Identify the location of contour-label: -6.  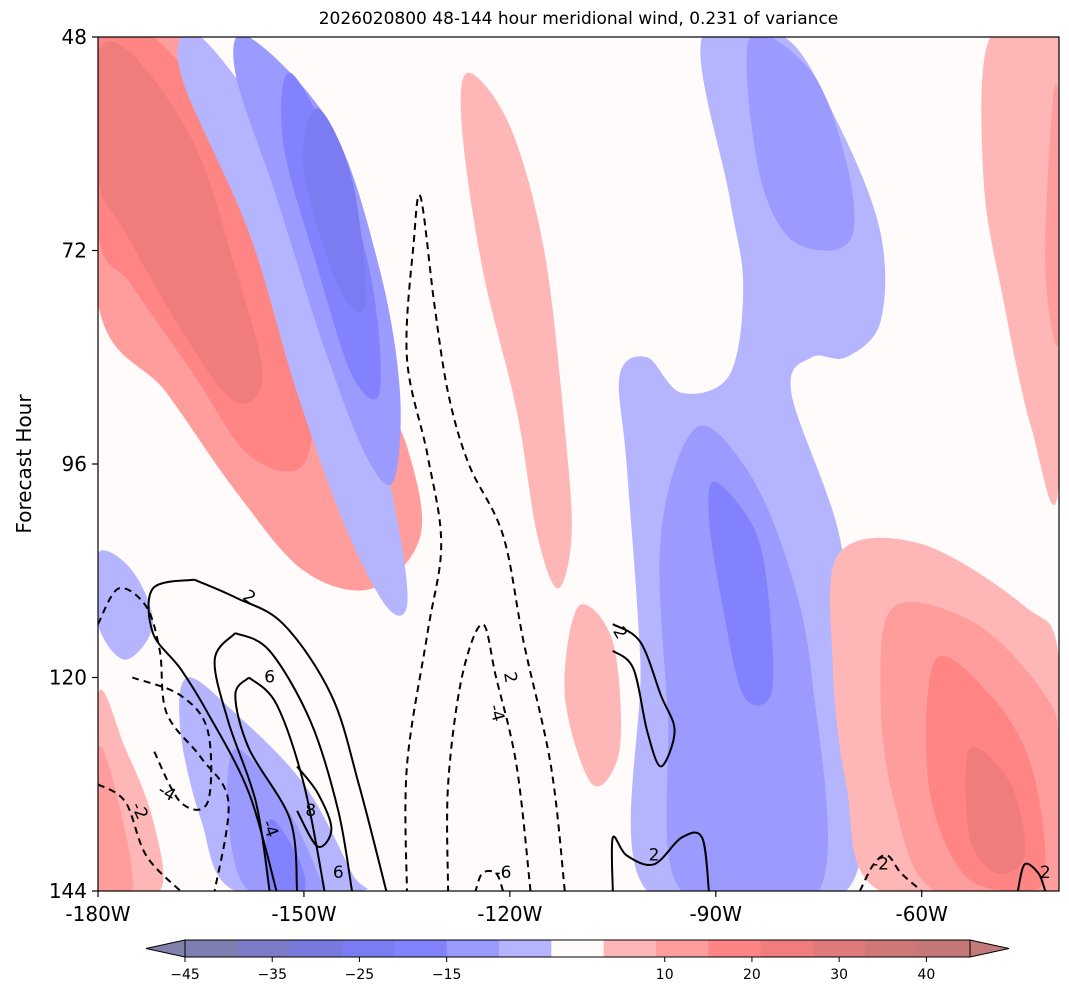
(503, 873).